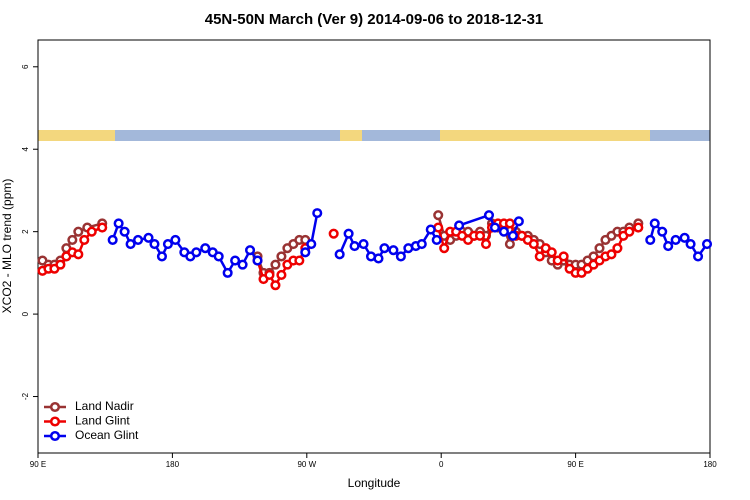 This screenshot has width=750, height=500. I want to click on map-strip, so click(374, 135).